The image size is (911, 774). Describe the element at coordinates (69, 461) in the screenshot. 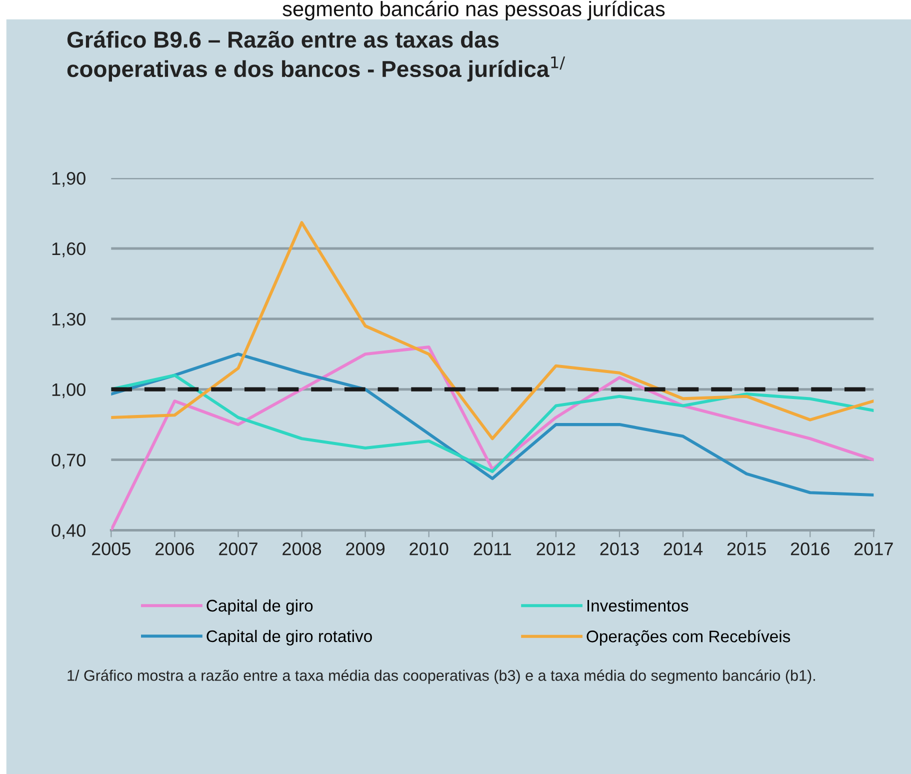

I see `y-tick-label: 0,70` at that location.